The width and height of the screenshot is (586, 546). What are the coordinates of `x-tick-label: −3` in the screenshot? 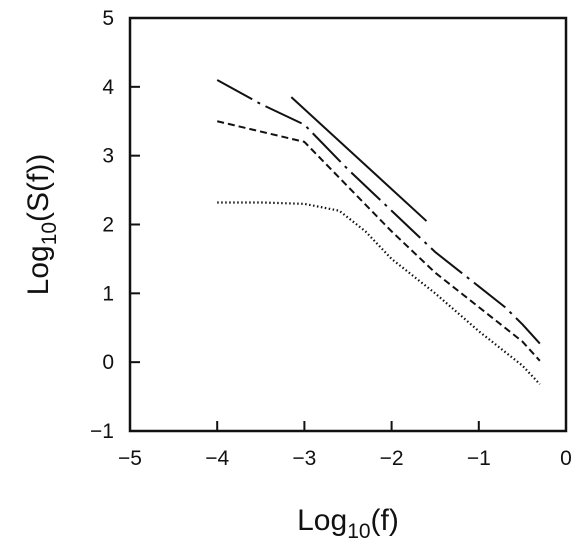 It's located at (304, 458).